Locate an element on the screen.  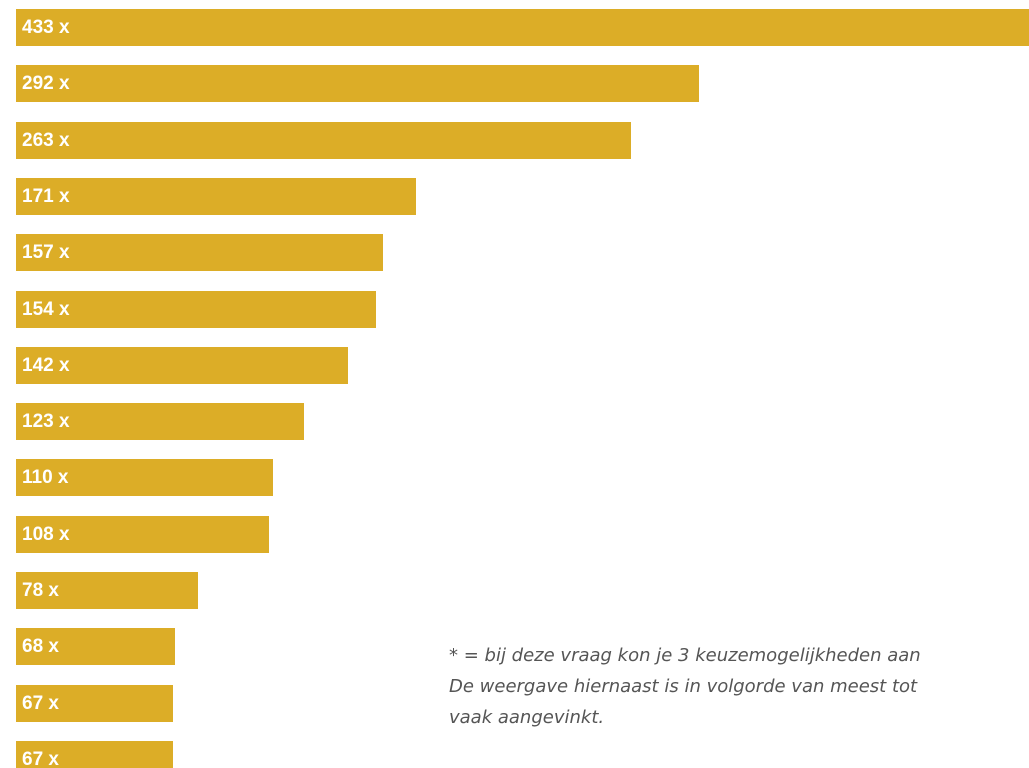
bar-label-7: 142 x is located at coordinates (46, 365).